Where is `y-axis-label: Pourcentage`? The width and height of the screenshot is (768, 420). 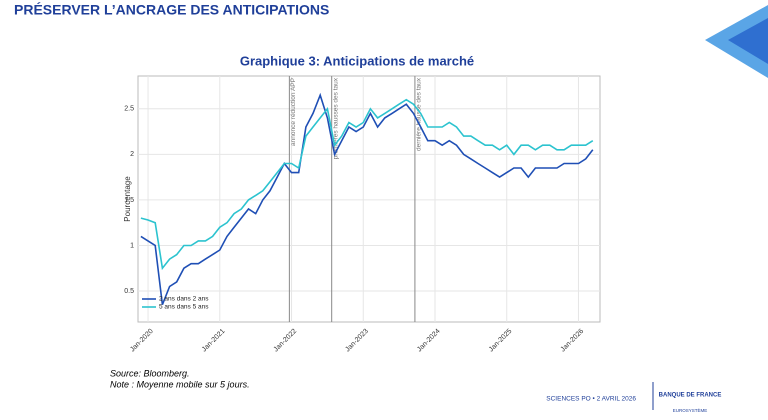 y-axis-label: Pourcentage is located at coordinates (127, 199).